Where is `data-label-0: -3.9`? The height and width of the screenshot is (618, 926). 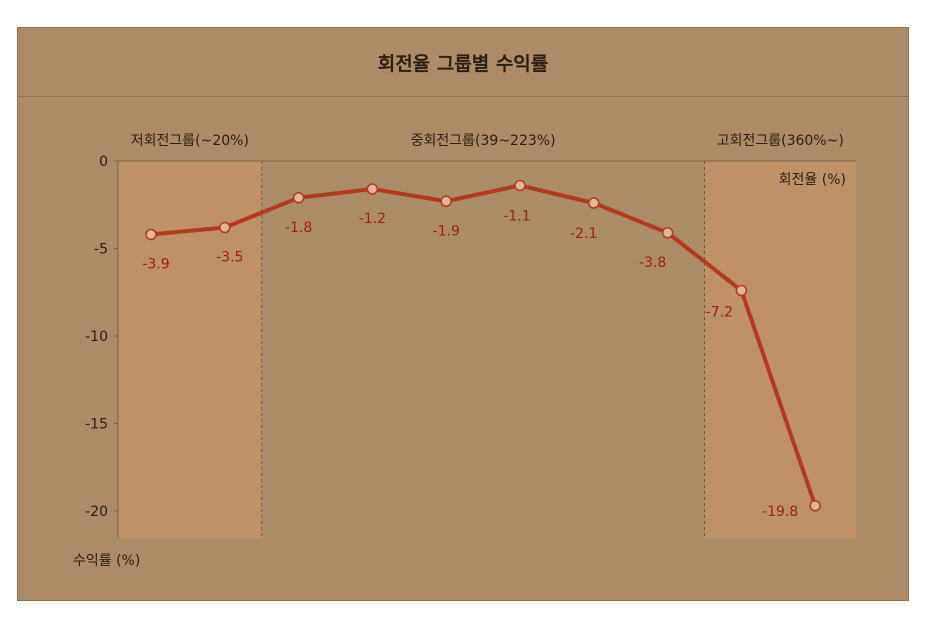
data-label-0: -3.9 is located at coordinates (155, 265).